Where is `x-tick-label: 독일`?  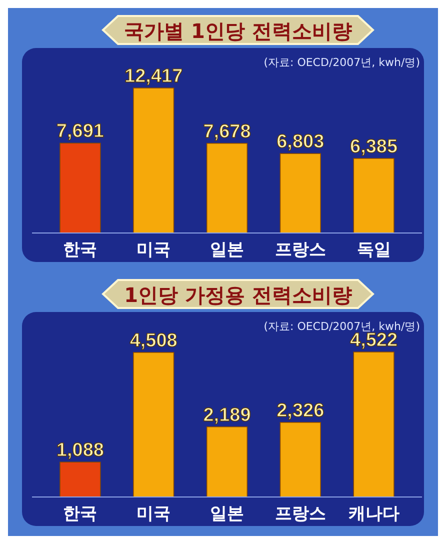
x-tick-label: 독일 is located at coordinates (373, 250).